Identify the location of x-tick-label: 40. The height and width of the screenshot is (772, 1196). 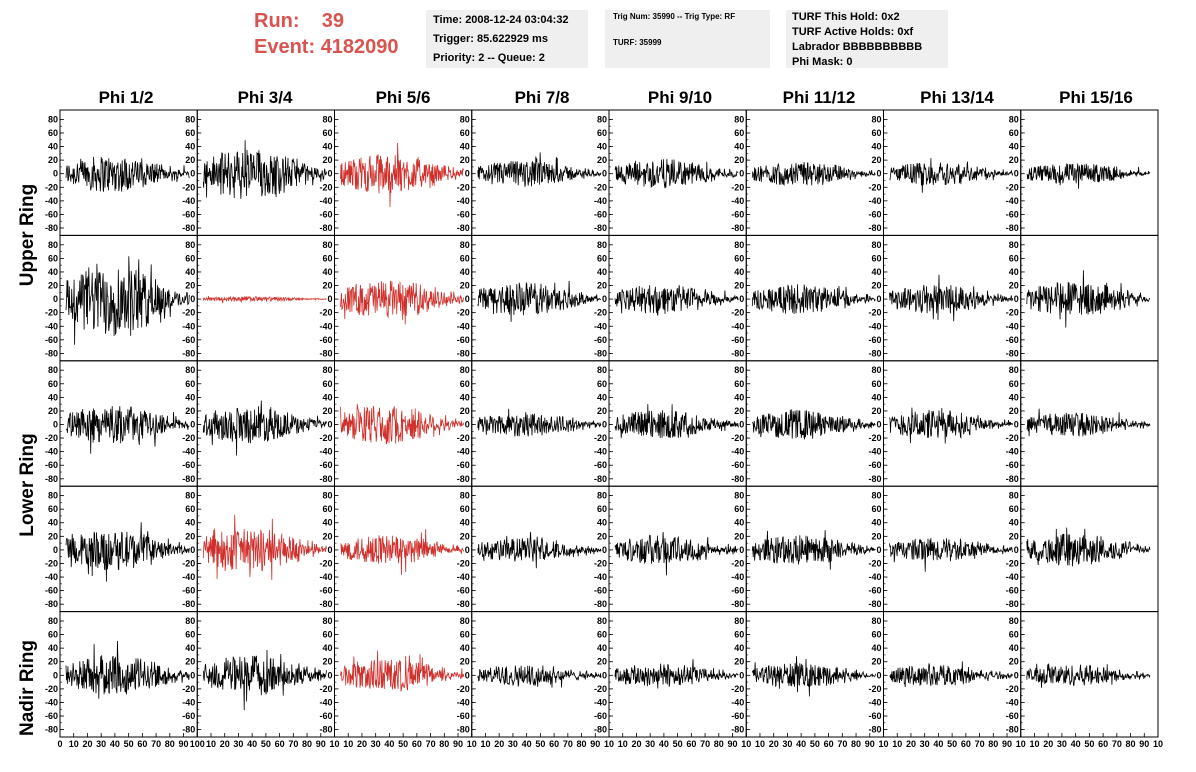
(389, 744).